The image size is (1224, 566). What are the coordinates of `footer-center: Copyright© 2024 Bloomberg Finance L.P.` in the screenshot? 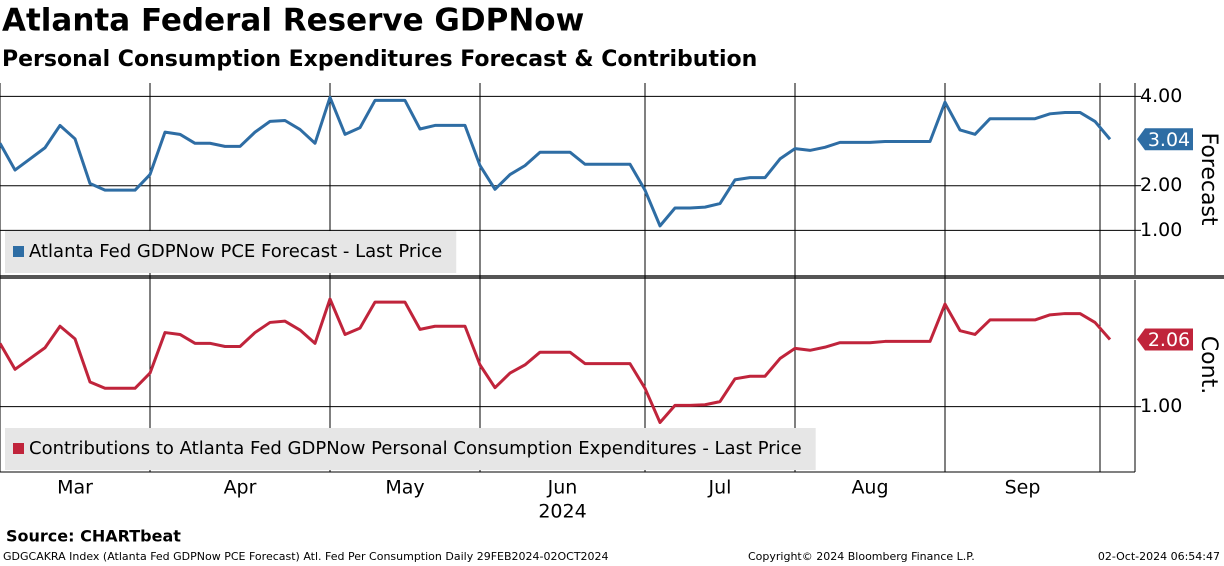 It's located at (861, 556).